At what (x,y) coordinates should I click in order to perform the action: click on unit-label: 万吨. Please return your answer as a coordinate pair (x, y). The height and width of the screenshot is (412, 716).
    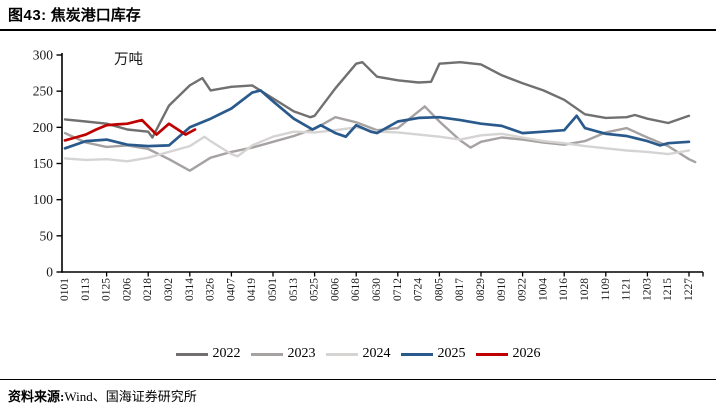
    Looking at the image, I should click on (128, 59).